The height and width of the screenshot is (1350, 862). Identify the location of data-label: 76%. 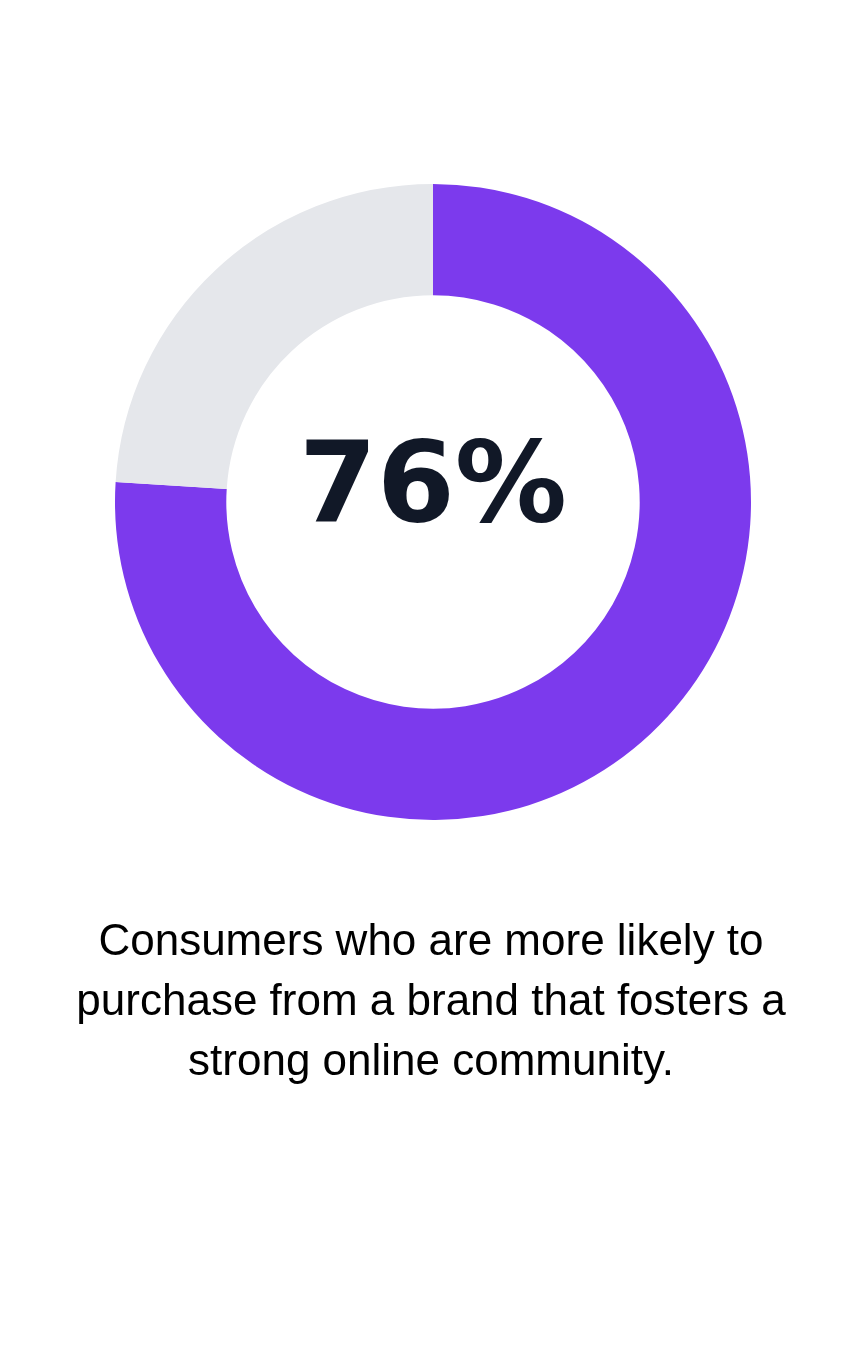
(433, 482).